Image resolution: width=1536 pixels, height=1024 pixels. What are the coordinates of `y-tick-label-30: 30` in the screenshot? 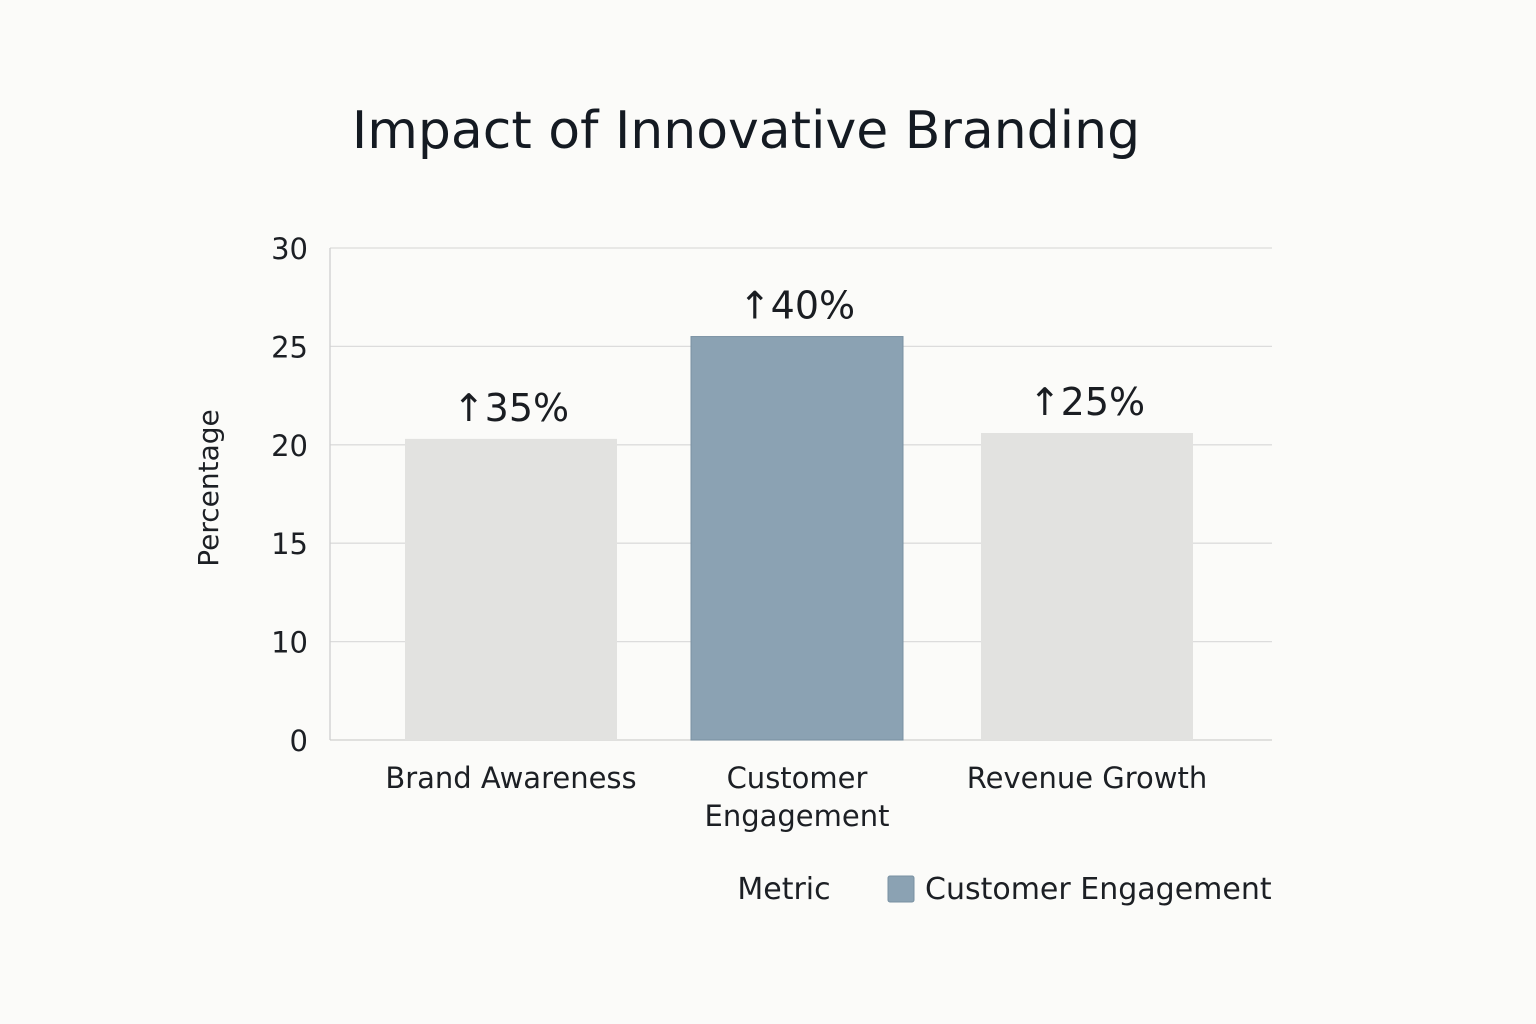 It's located at (289, 249).